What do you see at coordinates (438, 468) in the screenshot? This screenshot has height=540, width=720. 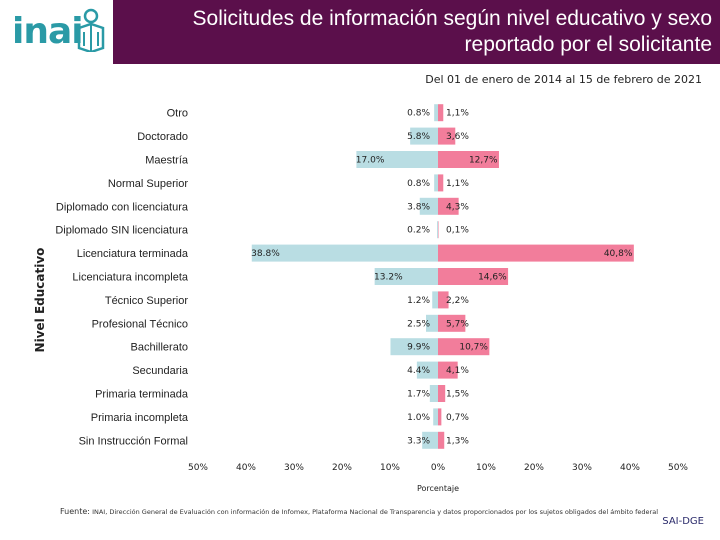 I see `x-tick-label: 0%` at bounding box center [438, 468].